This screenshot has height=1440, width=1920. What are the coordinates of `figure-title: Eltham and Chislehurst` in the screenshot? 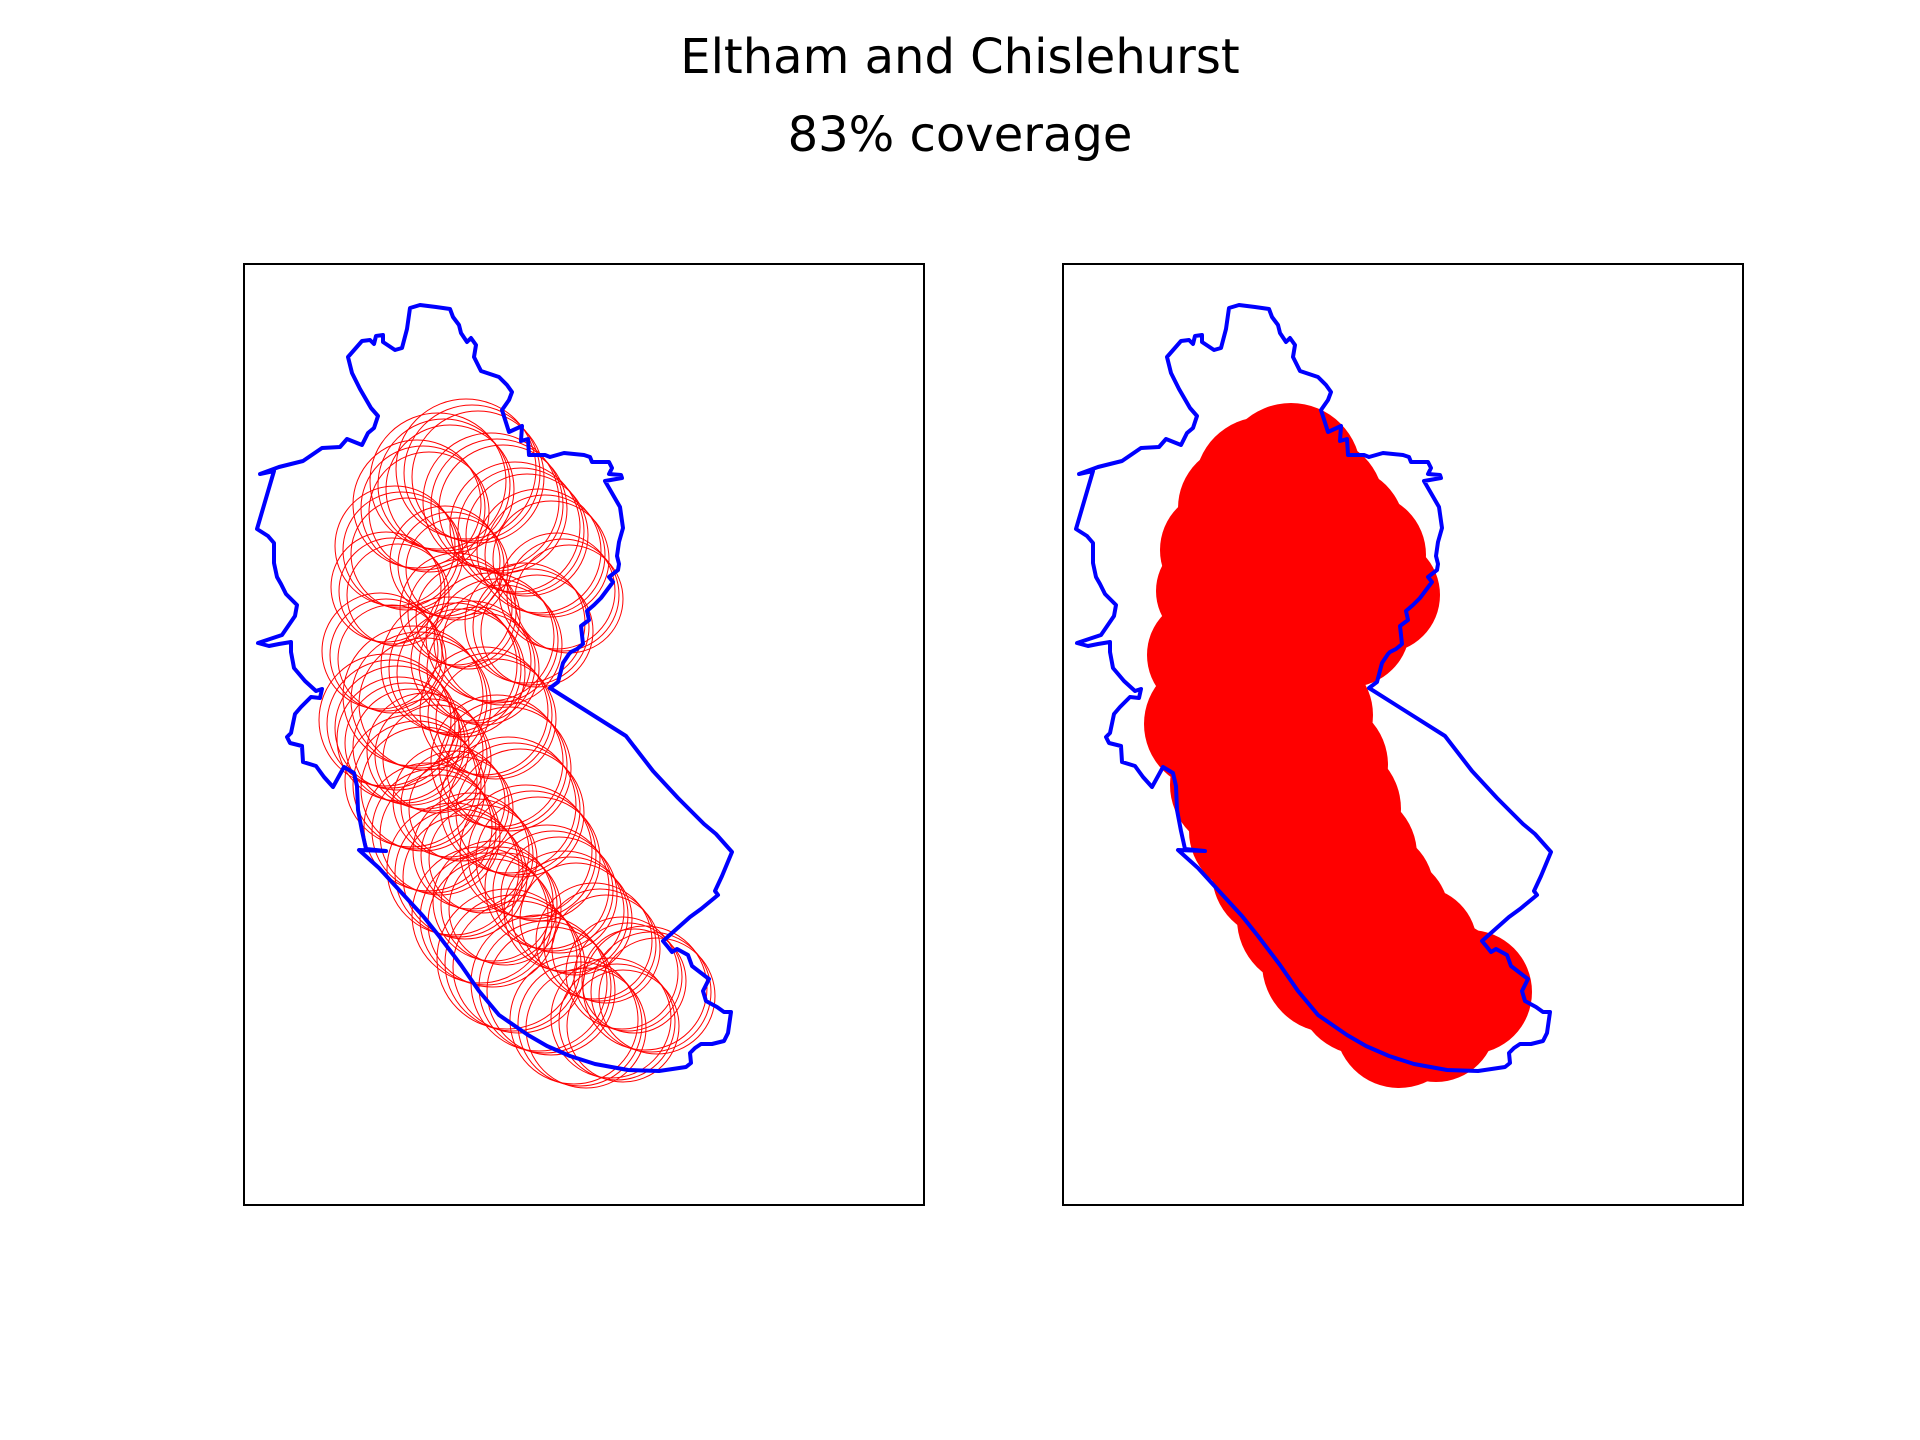 It's located at (960, 57).